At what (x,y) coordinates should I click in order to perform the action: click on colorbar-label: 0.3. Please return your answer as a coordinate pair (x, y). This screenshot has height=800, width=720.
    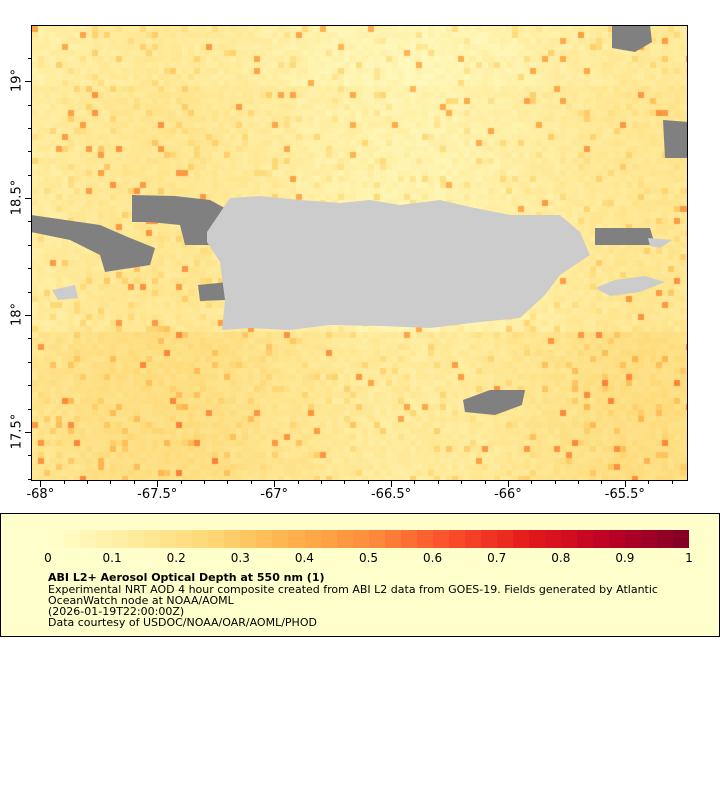
    Looking at the image, I should click on (240, 558).